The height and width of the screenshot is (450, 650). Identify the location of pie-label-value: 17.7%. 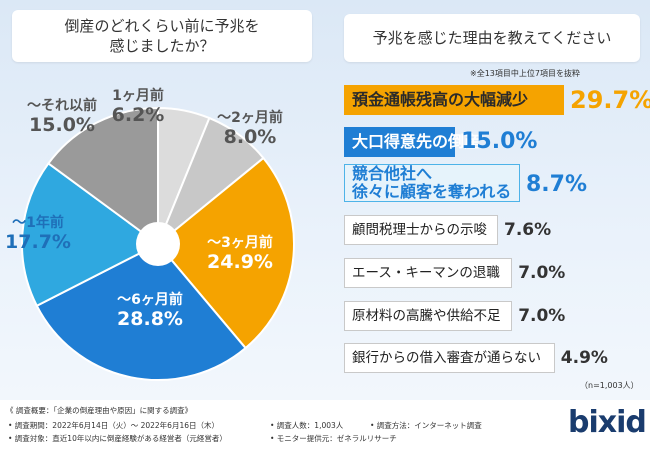
(38, 242).